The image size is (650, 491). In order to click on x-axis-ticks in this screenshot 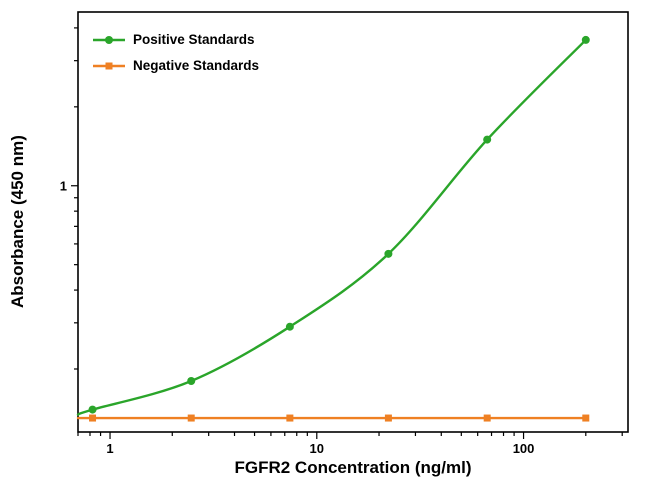, I will do `click(350, 435)`.